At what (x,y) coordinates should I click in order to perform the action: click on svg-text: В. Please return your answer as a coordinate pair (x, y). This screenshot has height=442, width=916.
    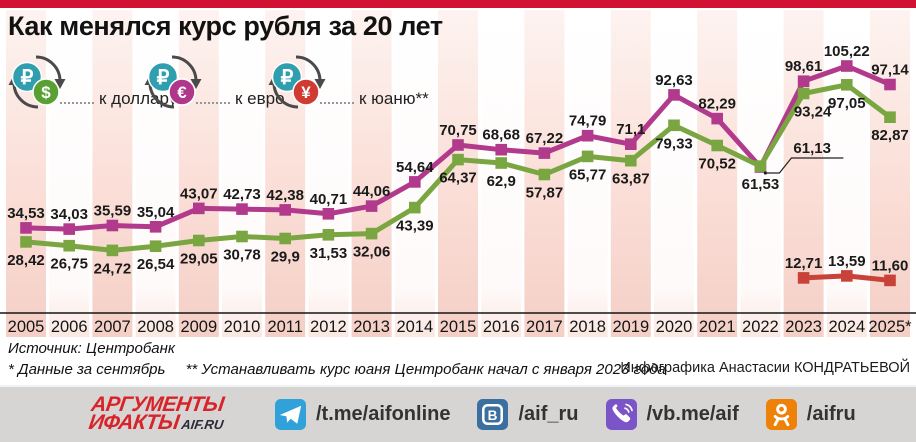
    Looking at the image, I should click on (493, 415).